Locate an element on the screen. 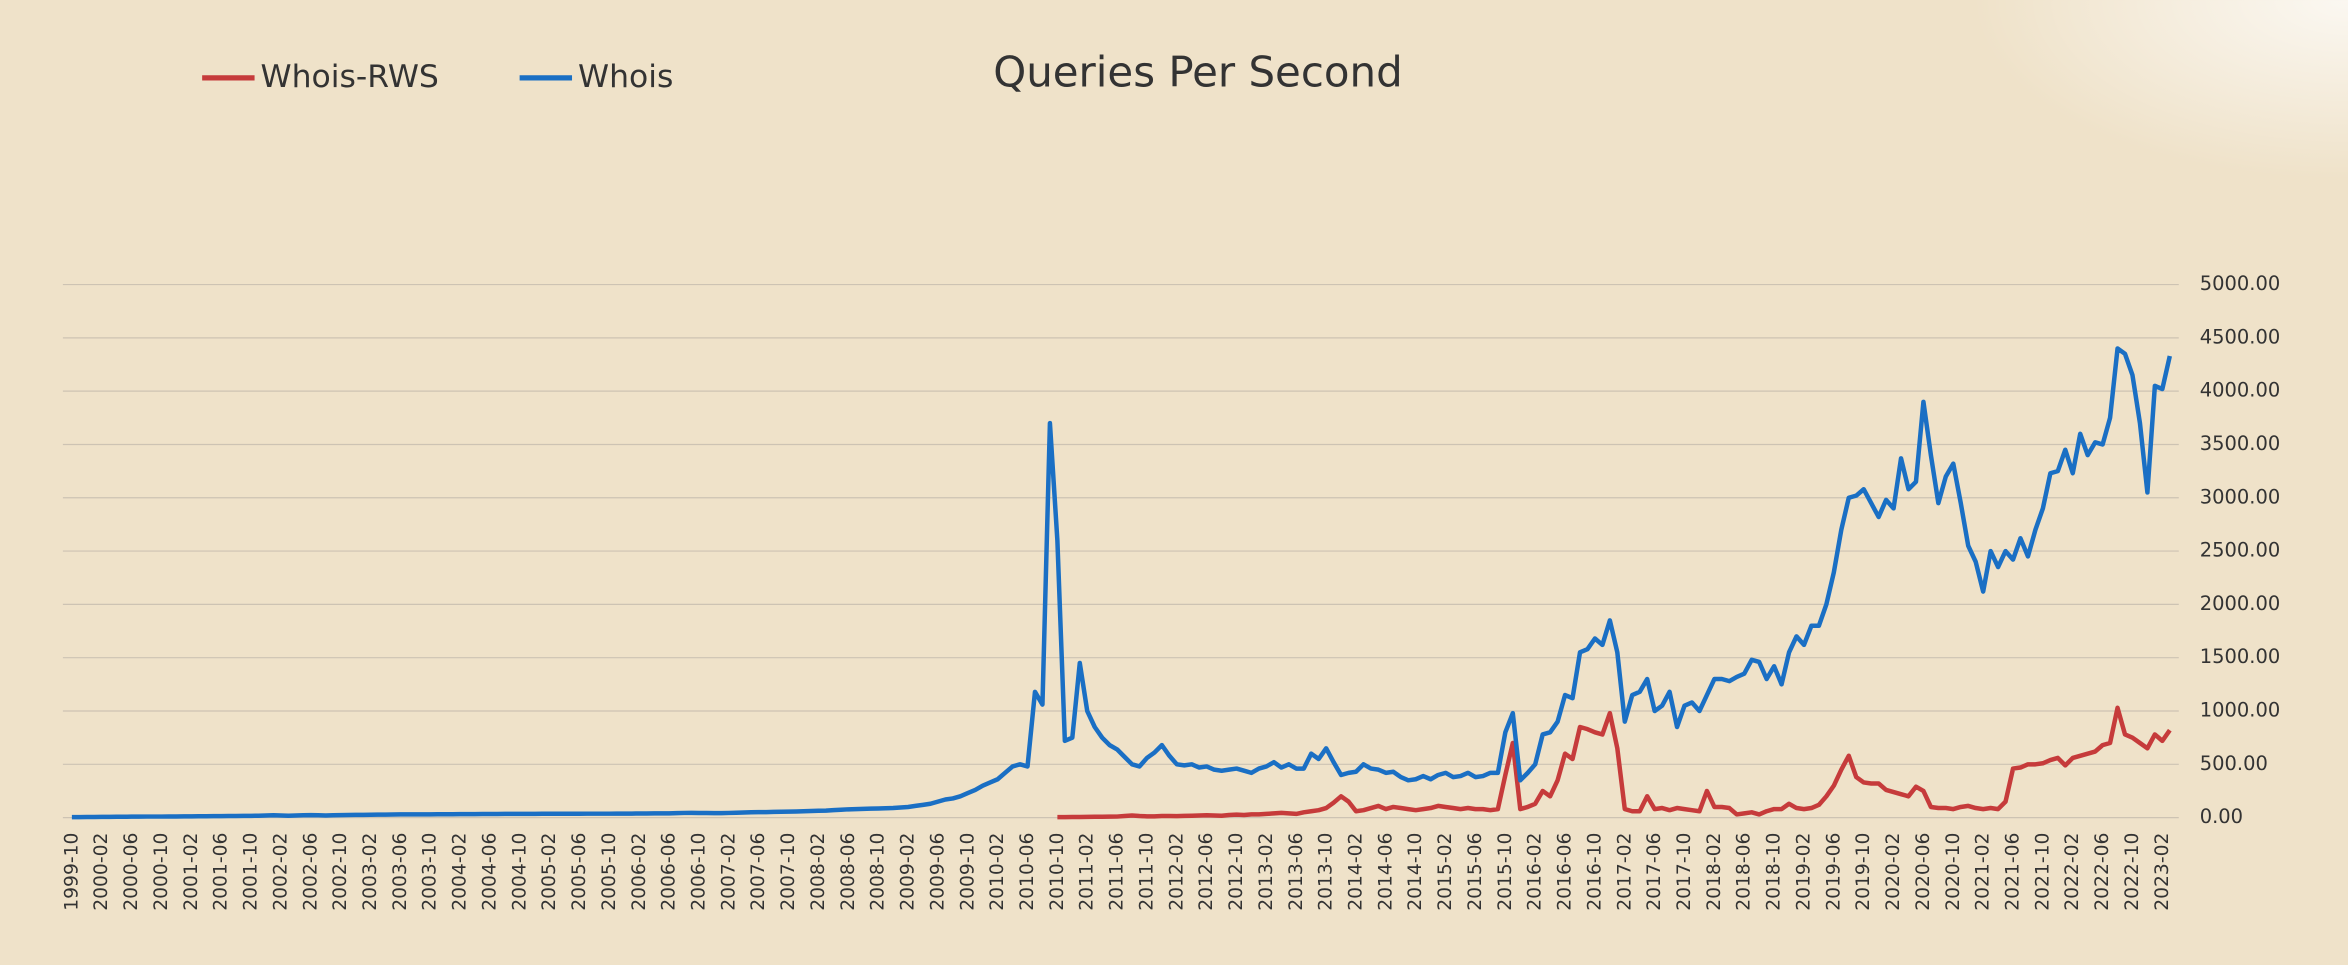 This screenshot has width=2348, height=965. x-tick-label: 2005-10 is located at coordinates (609, 872).